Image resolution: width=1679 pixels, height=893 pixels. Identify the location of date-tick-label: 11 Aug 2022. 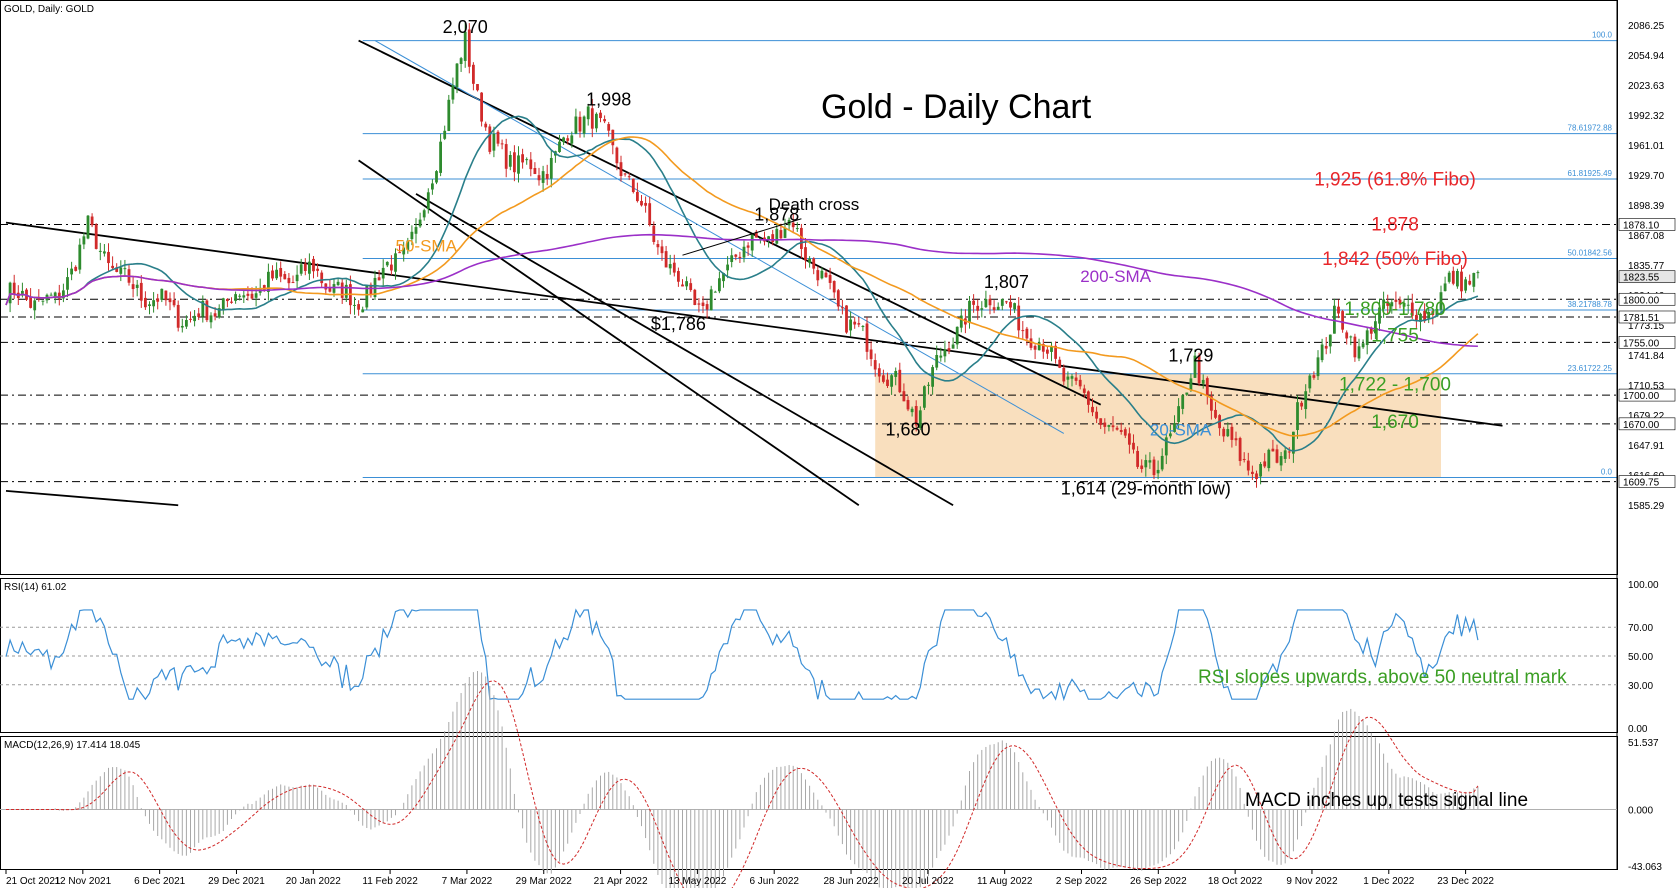
(1005, 881).